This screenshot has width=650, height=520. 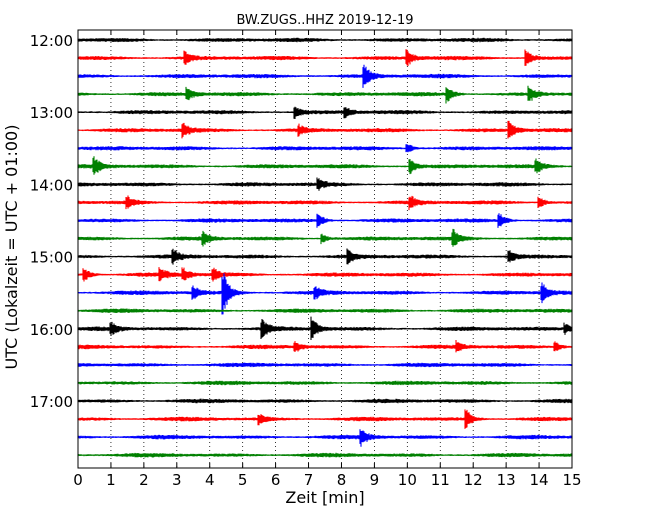 I want to click on chart-title: BW.ZUGS..HHZ 2019-12-19, so click(x=324, y=20).